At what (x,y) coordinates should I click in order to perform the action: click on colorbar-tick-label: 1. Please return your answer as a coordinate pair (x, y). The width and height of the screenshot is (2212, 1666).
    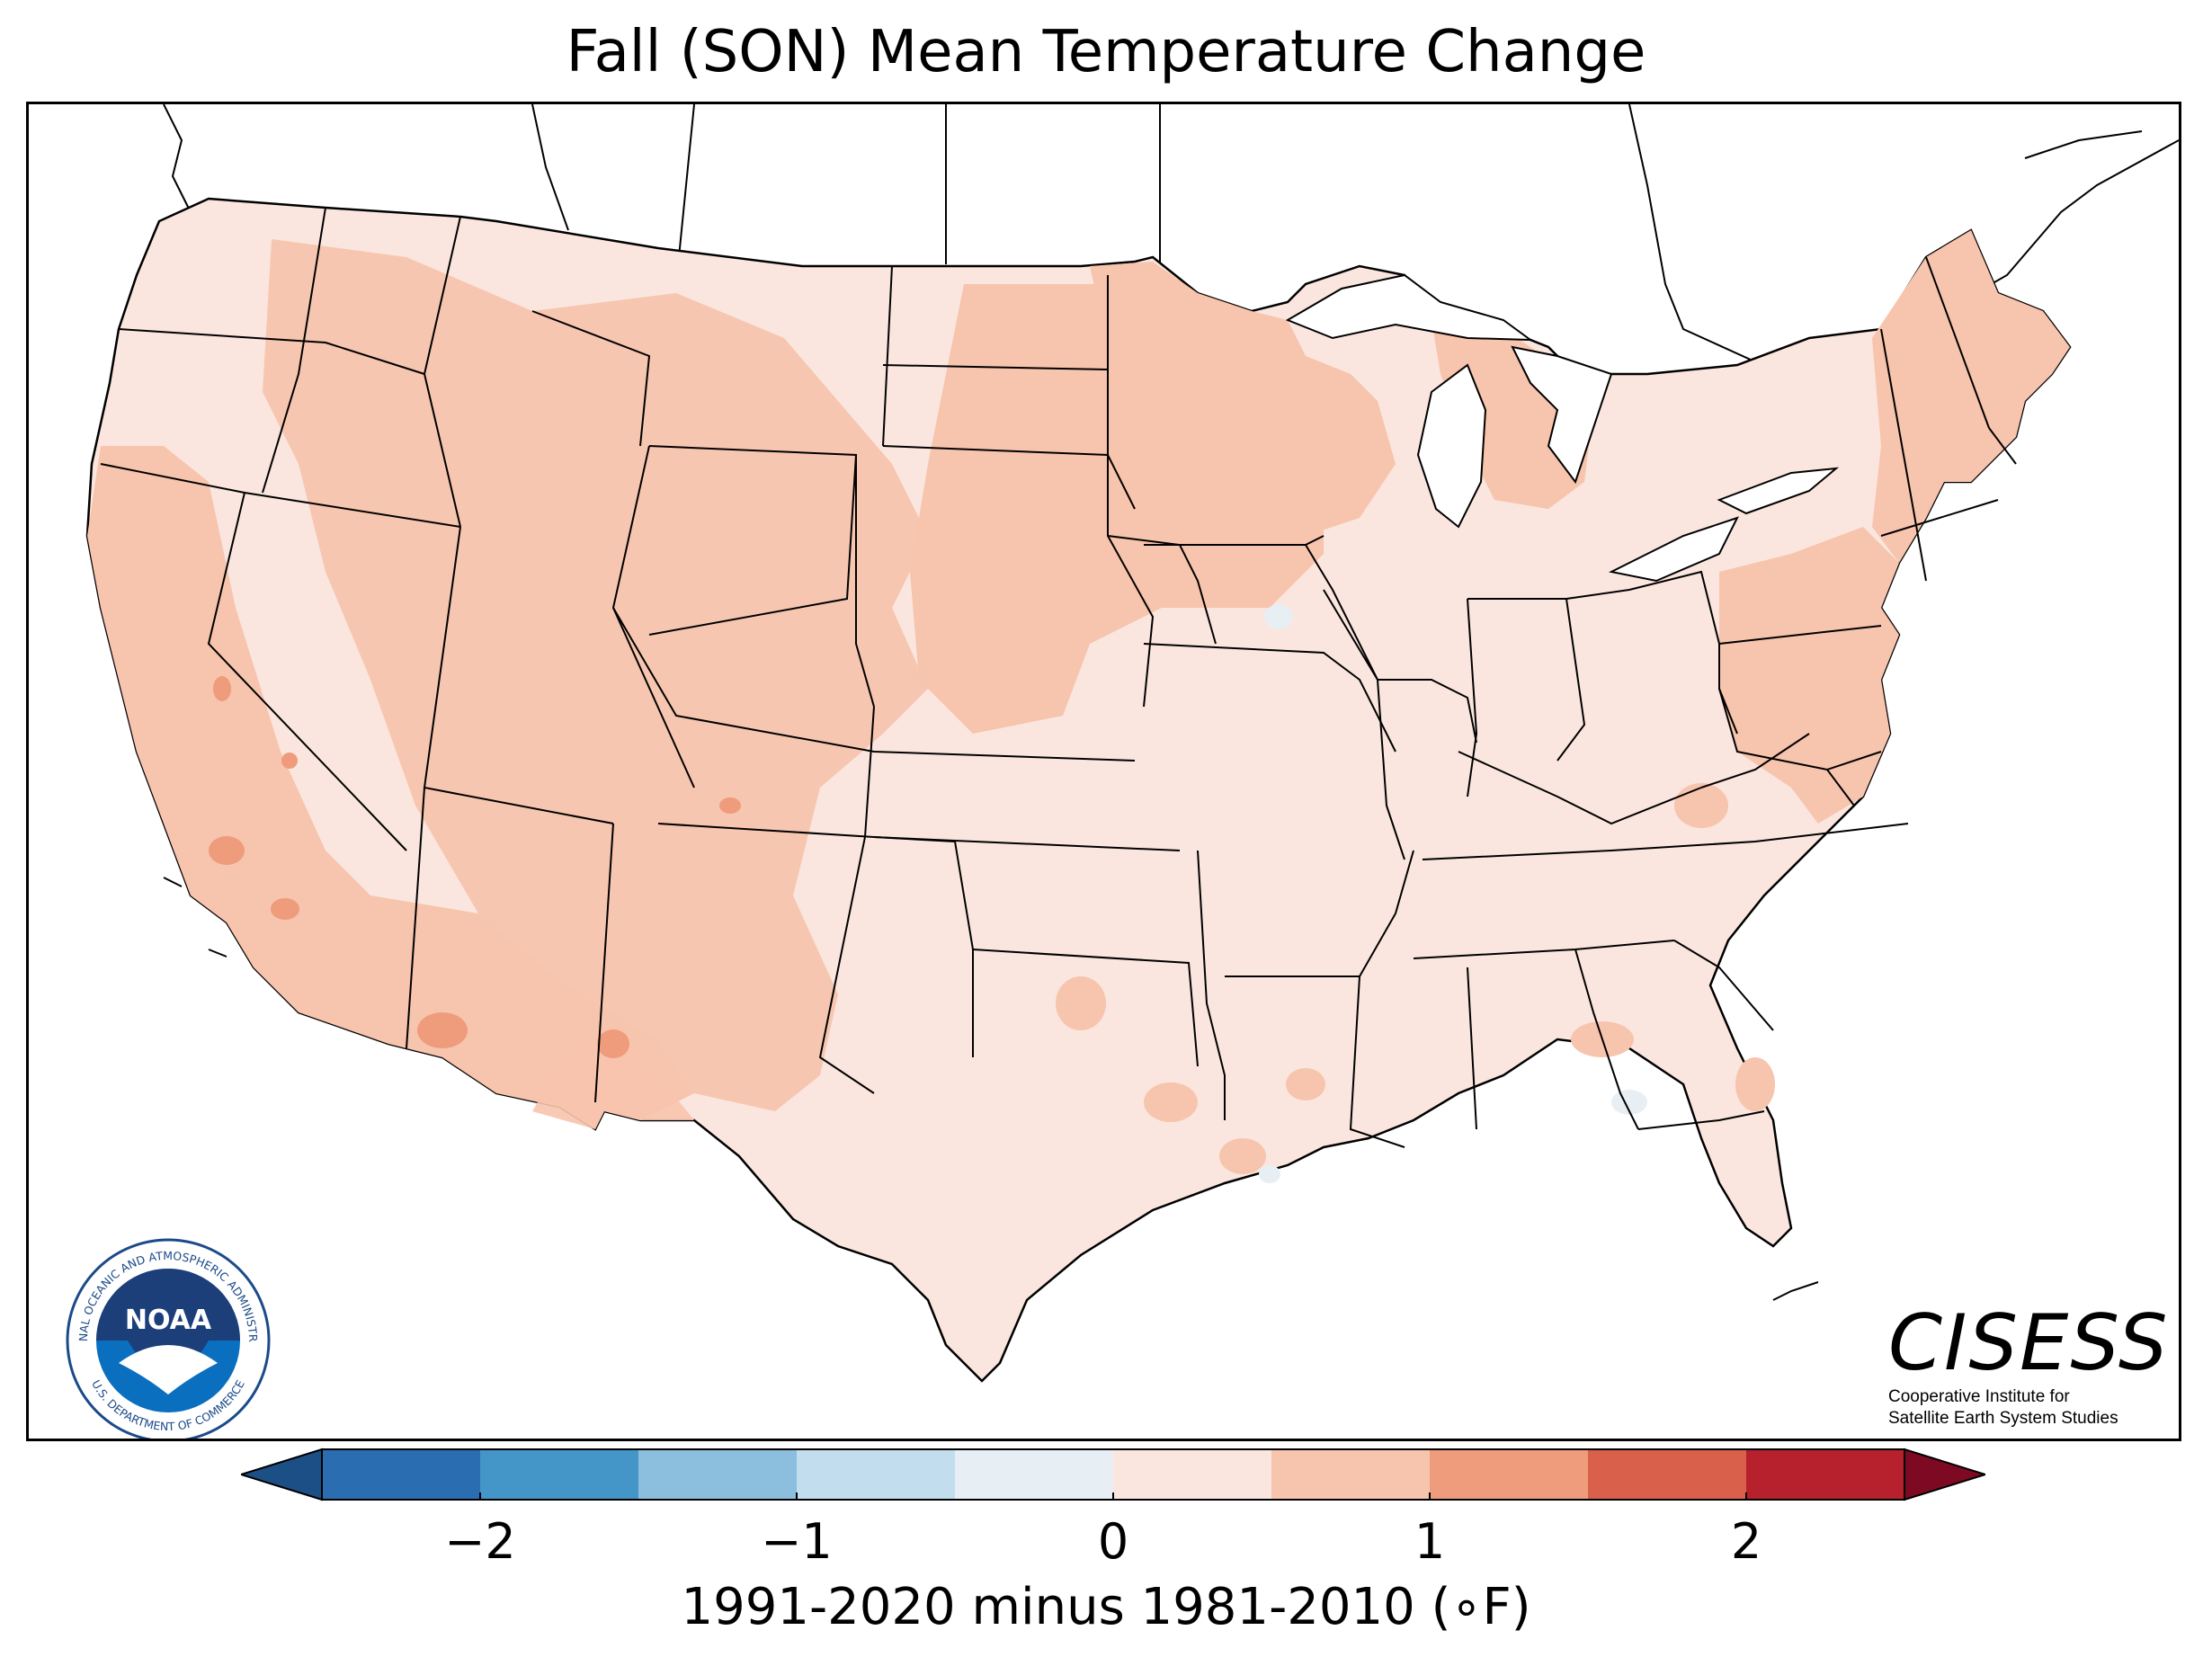
    Looking at the image, I should click on (1430, 1542).